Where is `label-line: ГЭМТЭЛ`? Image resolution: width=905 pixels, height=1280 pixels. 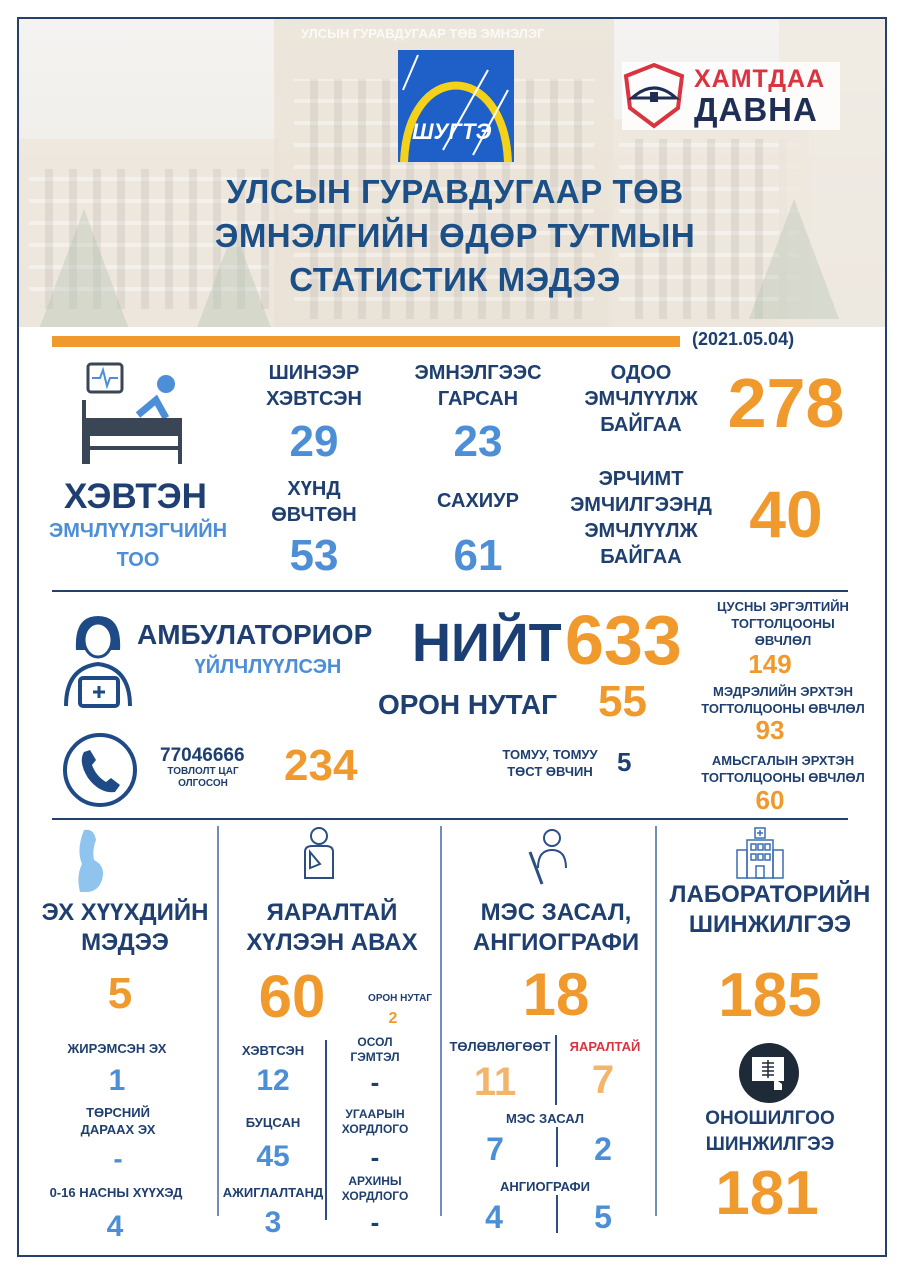
label-line: ГЭМТЭЛ is located at coordinates (375, 1057).